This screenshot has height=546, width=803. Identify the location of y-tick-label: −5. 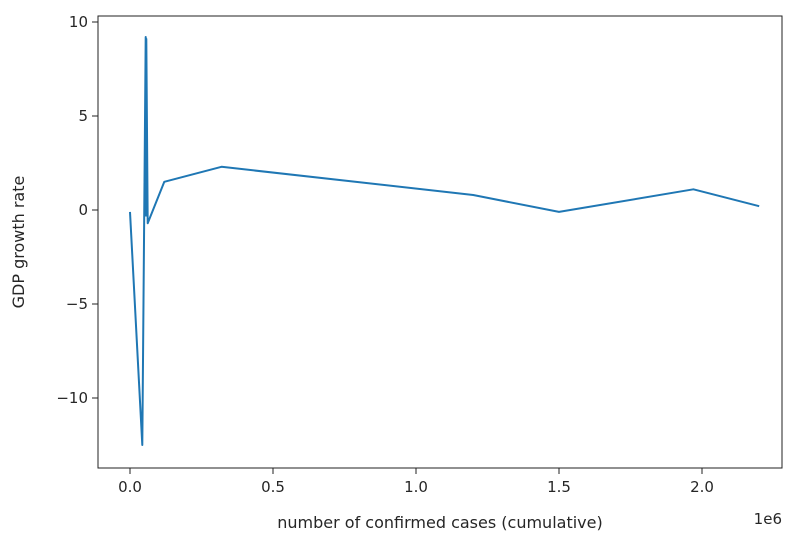
(77, 304).